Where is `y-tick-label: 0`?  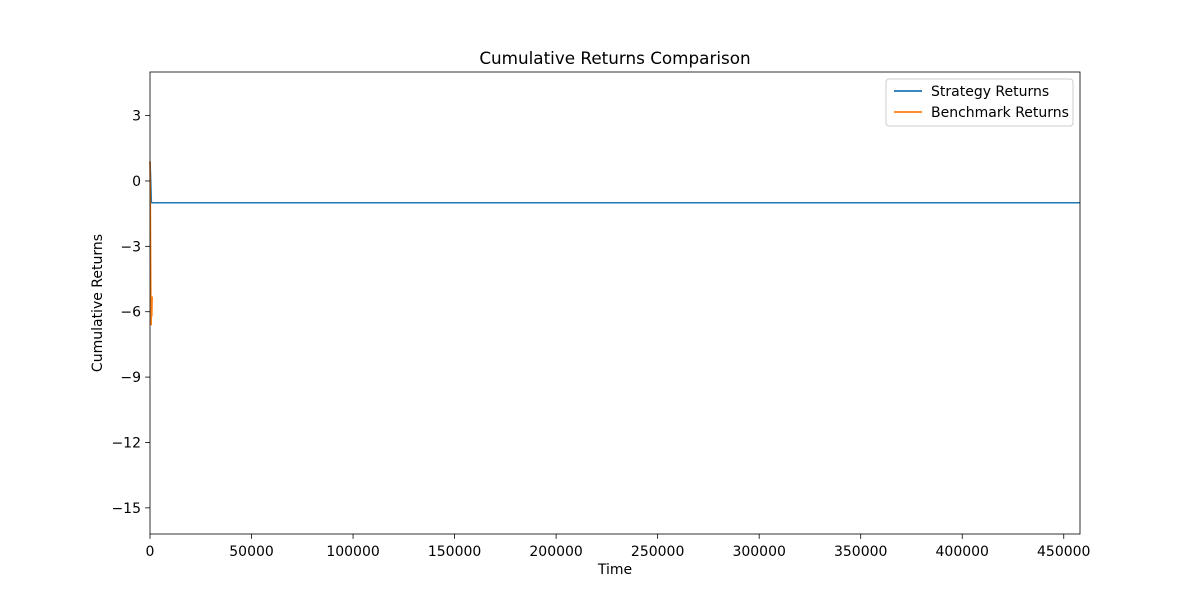 y-tick-label: 0 is located at coordinates (136, 182).